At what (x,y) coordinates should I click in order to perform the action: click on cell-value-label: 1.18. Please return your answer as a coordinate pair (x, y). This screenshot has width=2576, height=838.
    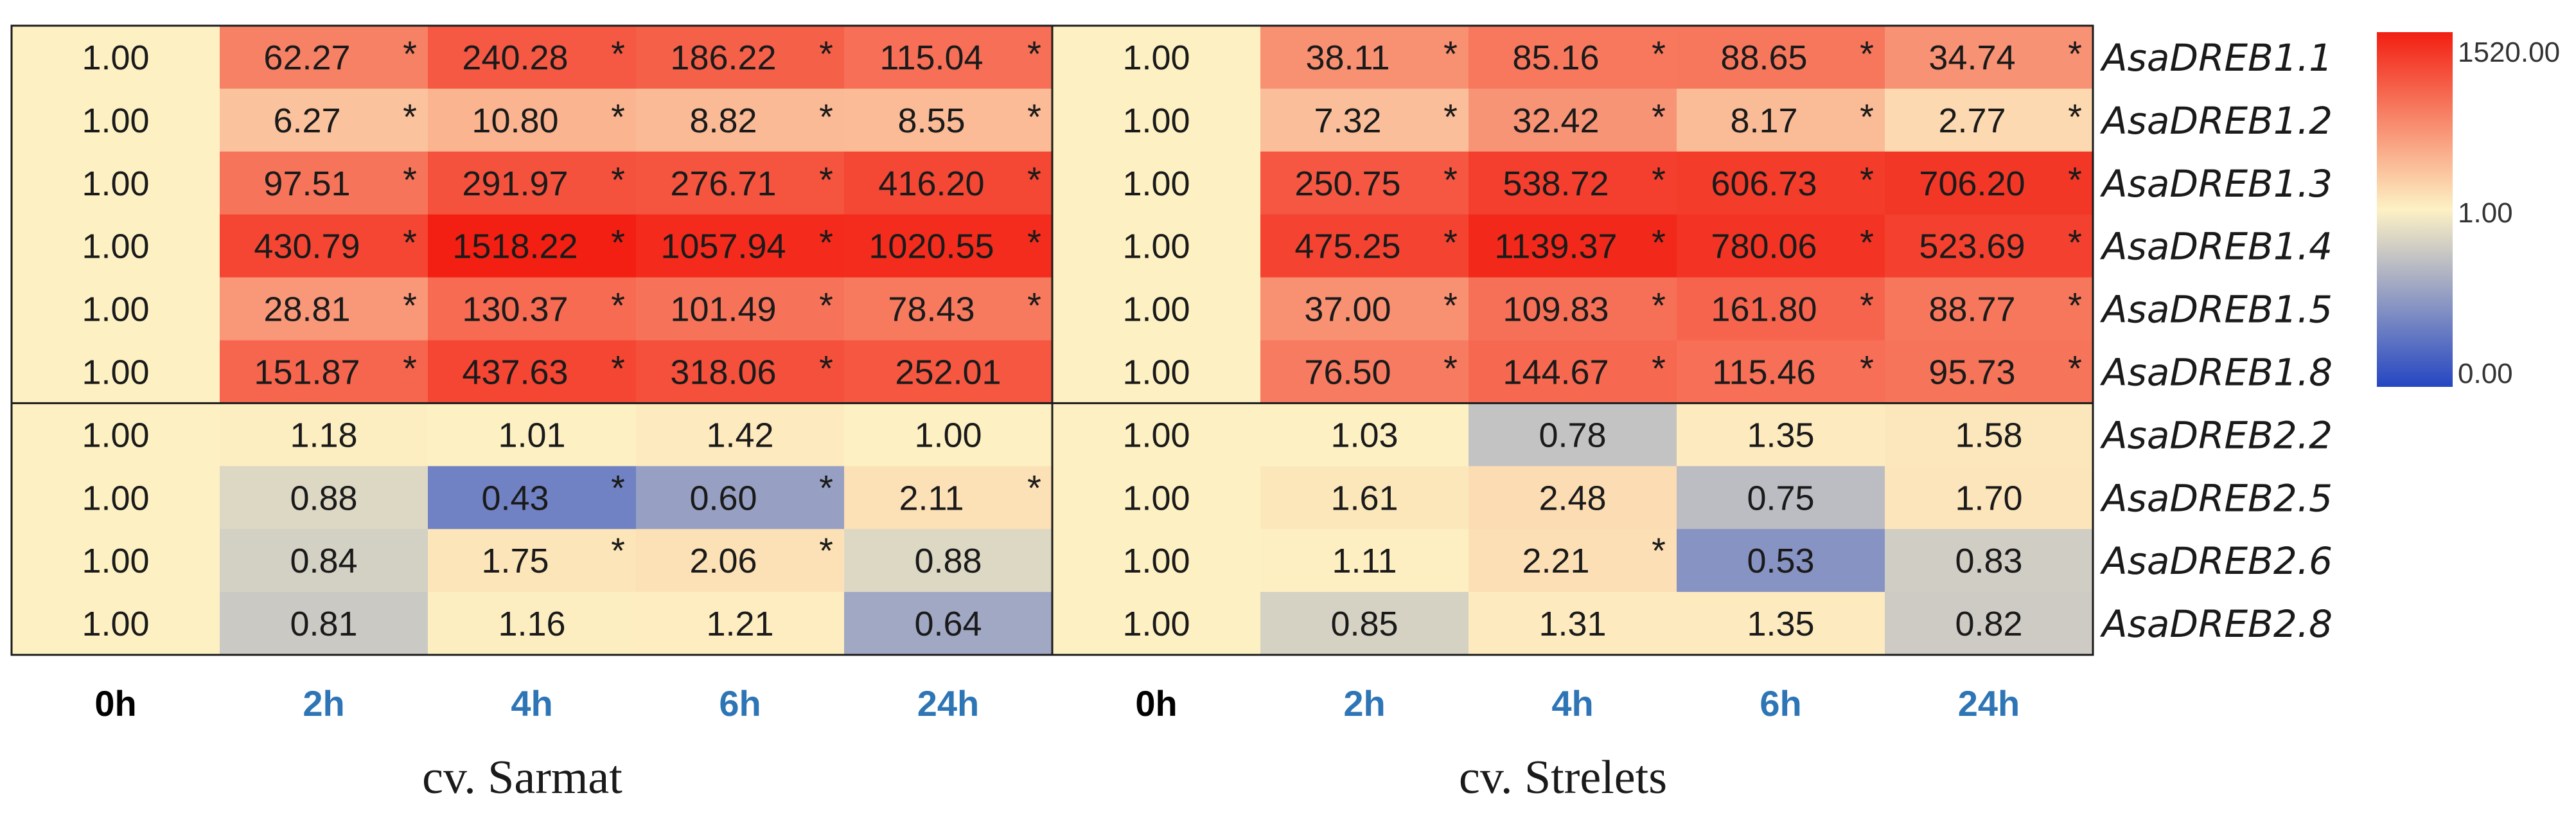
    Looking at the image, I should click on (323, 435).